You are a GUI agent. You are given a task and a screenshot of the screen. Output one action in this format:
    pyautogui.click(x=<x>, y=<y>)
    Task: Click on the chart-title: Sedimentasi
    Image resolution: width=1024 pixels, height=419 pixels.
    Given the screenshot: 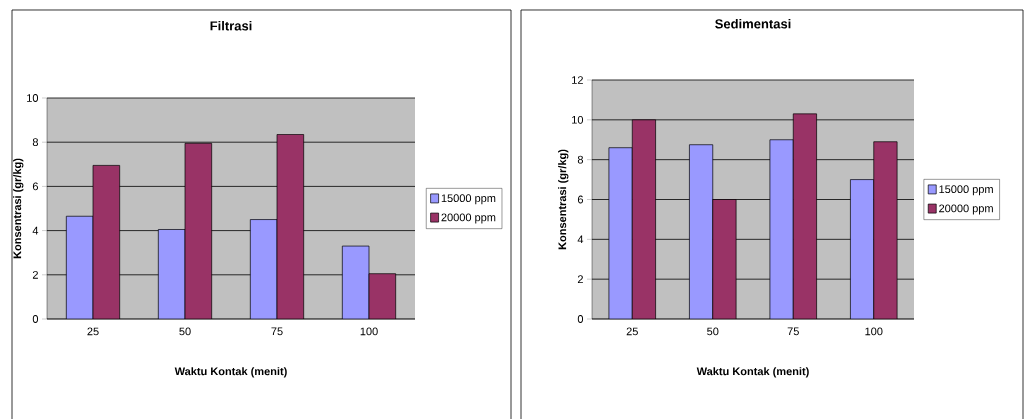 What is the action you would take?
    pyautogui.click(x=753, y=23)
    